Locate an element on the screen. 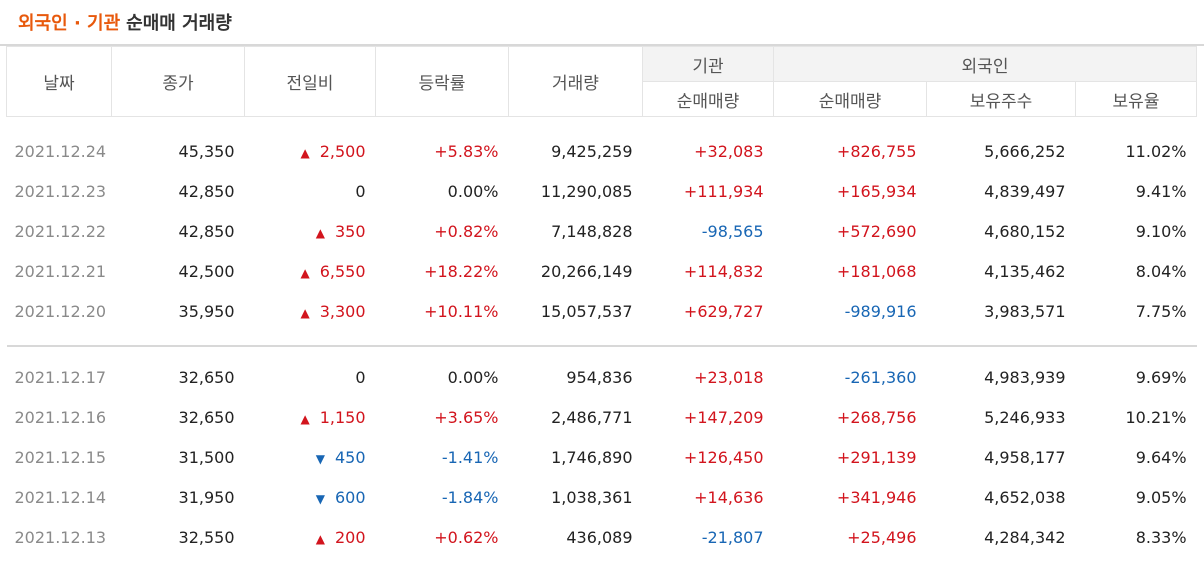  cell-volume: 2,486,771 is located at coordinates (592, 417).